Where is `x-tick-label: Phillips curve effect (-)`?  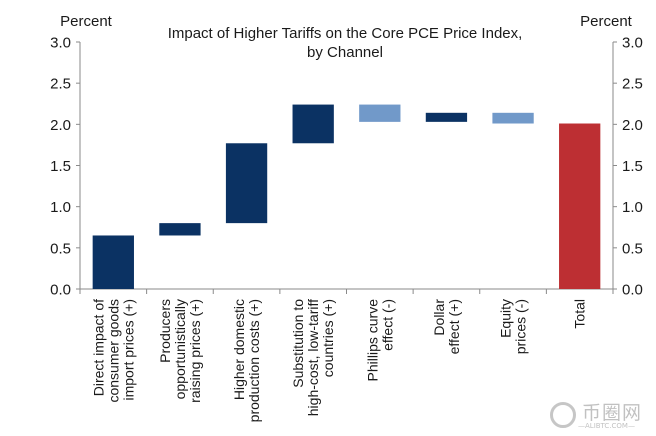 x-tick-label: Phillips curve effect (-) is located at coordinates (379, 340).